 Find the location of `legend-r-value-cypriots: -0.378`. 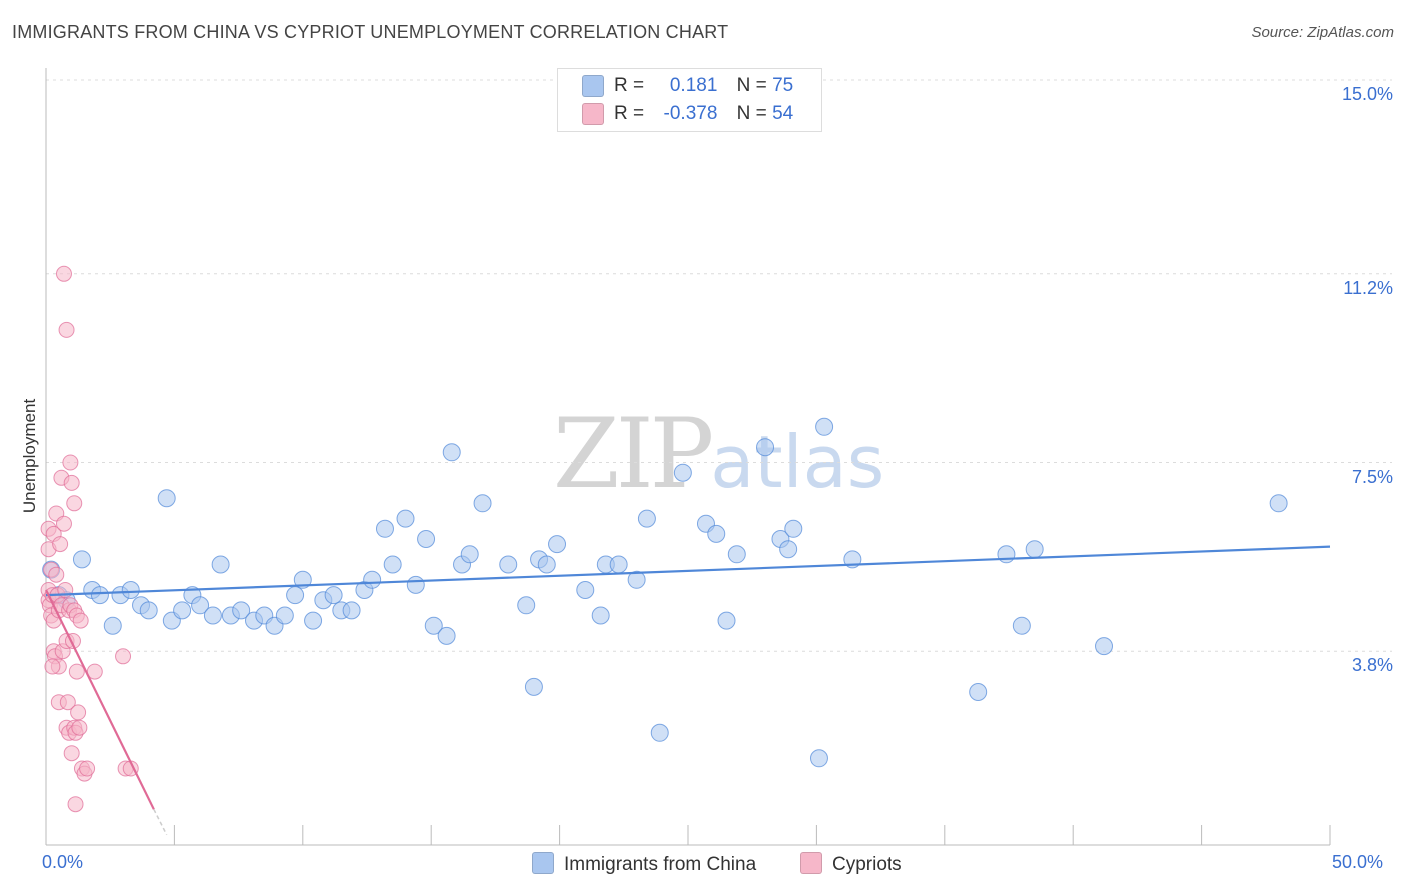

legend-r-value-cypriots: -0.378 is located at coordinates (690, 114).